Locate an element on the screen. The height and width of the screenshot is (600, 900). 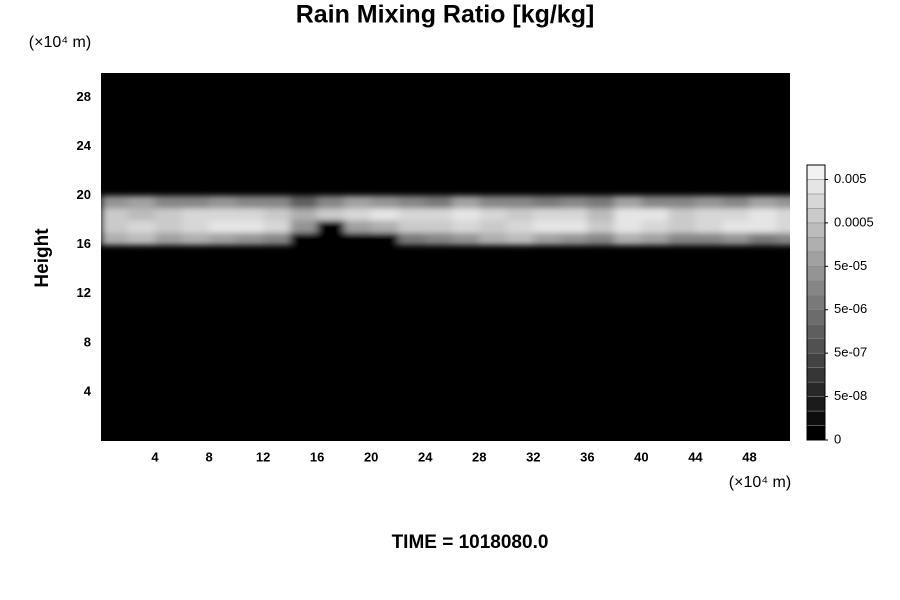
cells is located at coordinates (445, 220).